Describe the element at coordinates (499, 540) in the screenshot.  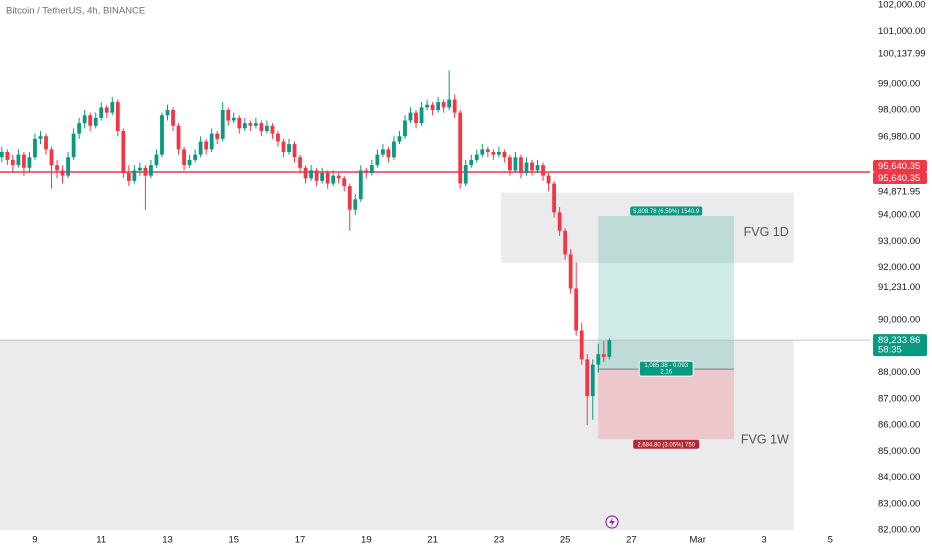
I see `x-tick-label: 23` at that location.